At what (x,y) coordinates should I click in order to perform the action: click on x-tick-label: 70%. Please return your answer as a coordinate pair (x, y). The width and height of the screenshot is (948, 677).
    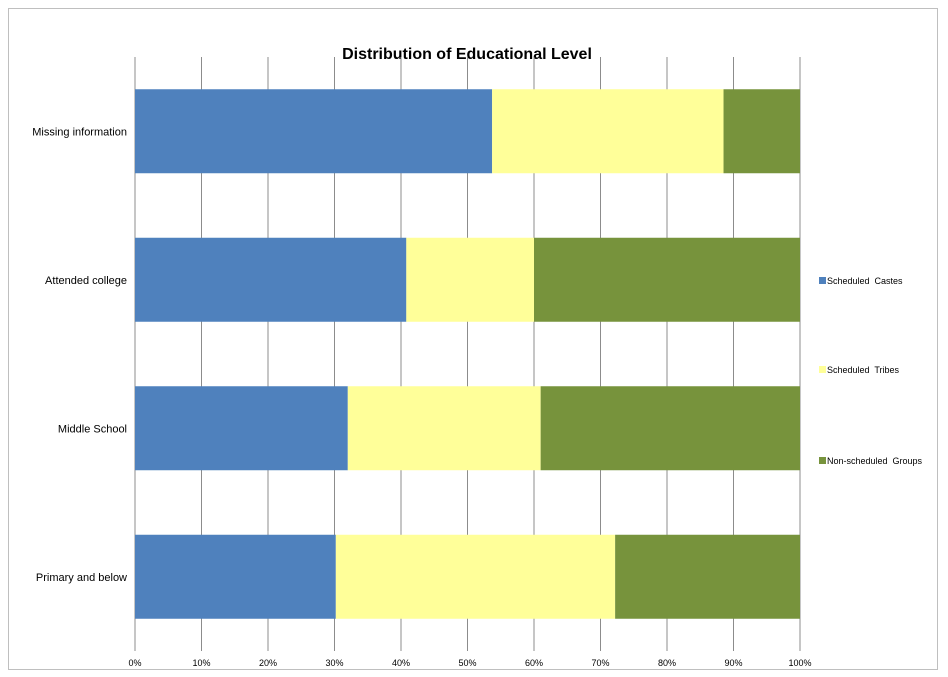
    Looking at the image, I should click on (600, 663).